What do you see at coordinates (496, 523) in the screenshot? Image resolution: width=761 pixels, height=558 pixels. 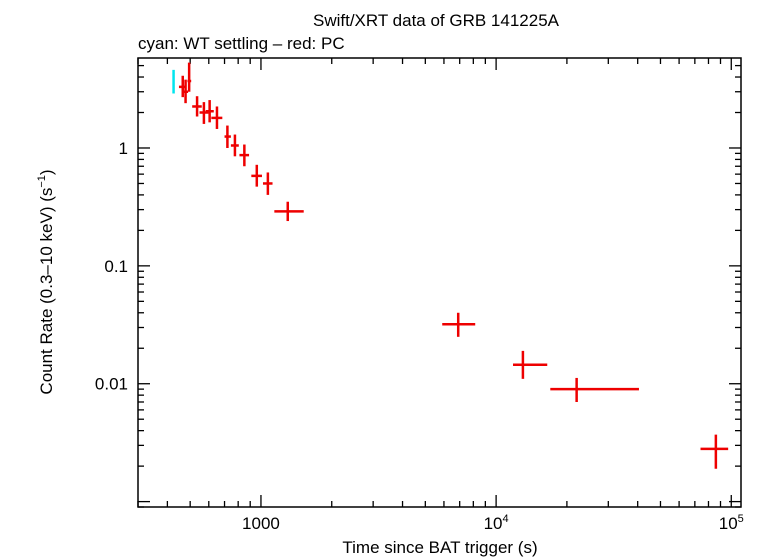 I see `x-tick-label: 10⁴` at bounding box center [496, 523].